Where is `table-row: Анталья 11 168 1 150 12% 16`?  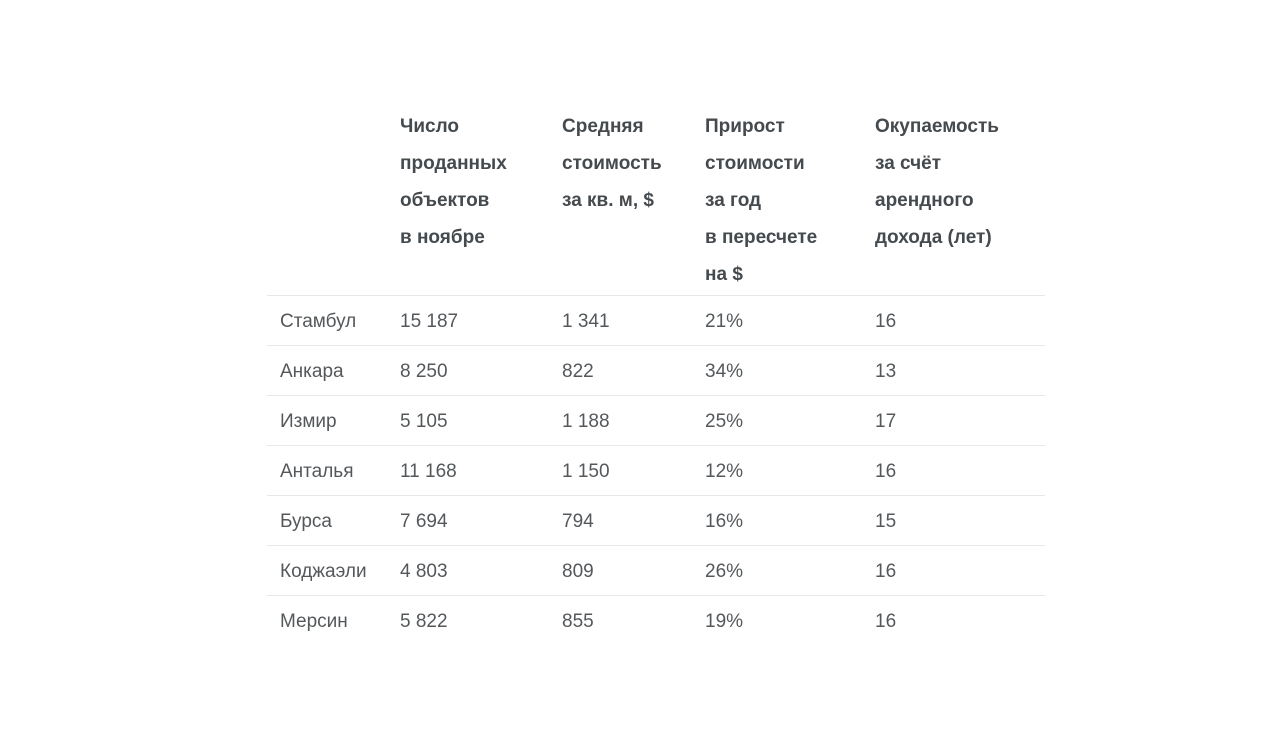
table-row: Анталья 11 168 1 150 12% 16 is located at coordinates (656, 470).